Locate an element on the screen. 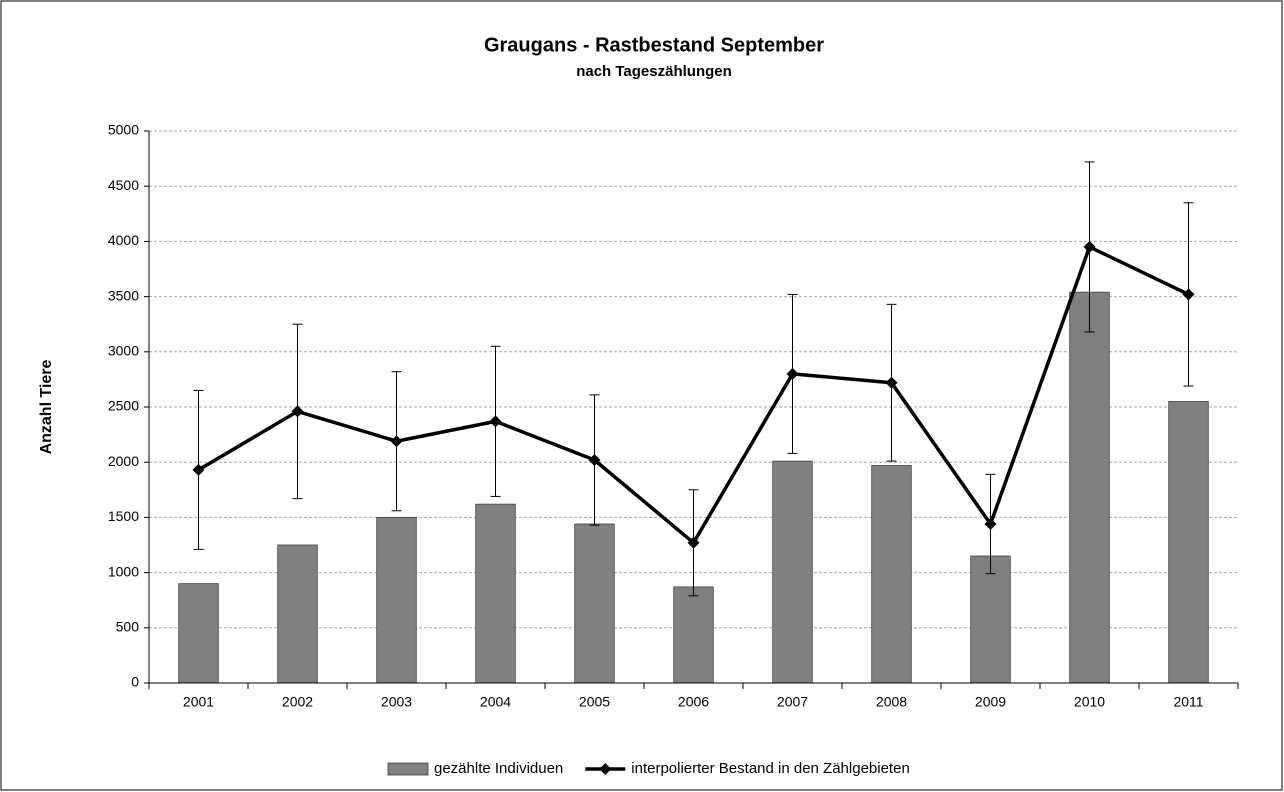  y-tick-label: 3500 is located at coordinates (123, 295).